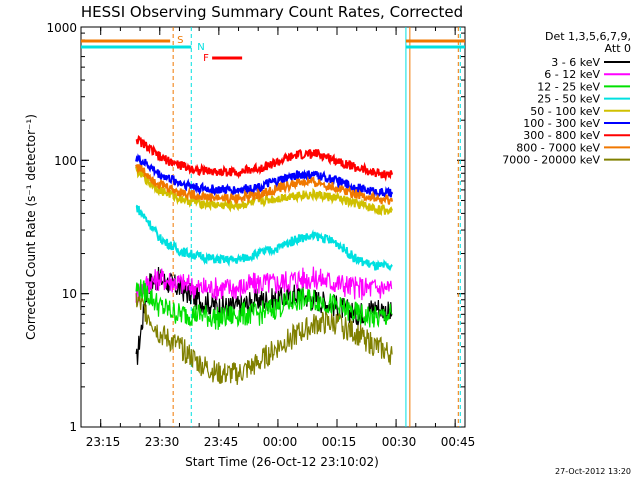 This screenshot has height=480, width=640. Describe the element at coordinates (458, 442) in the screenshot. I see `x-tick-label: 00:45` at that location.